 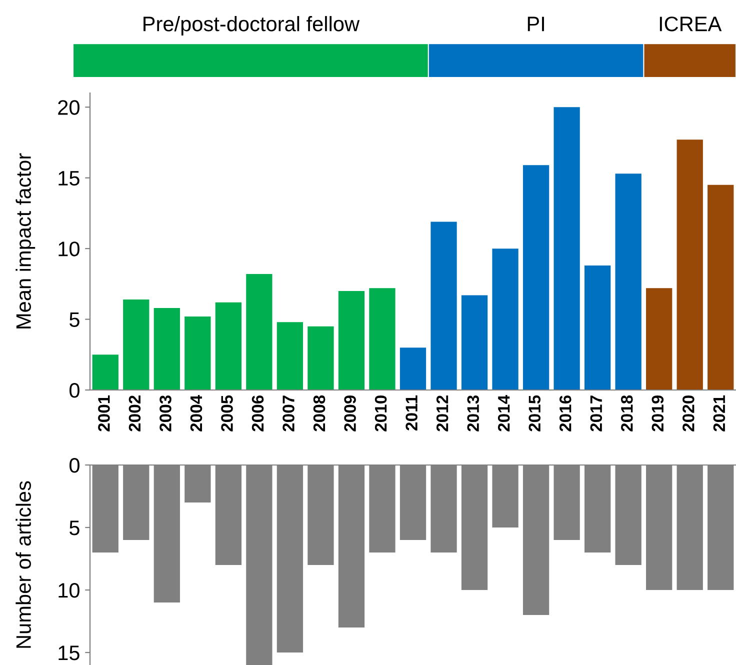 What do you see at coordinates (658, 413) in the screenshot?
I see `x-tick-label: 2019` at bounding box center [658, 413].